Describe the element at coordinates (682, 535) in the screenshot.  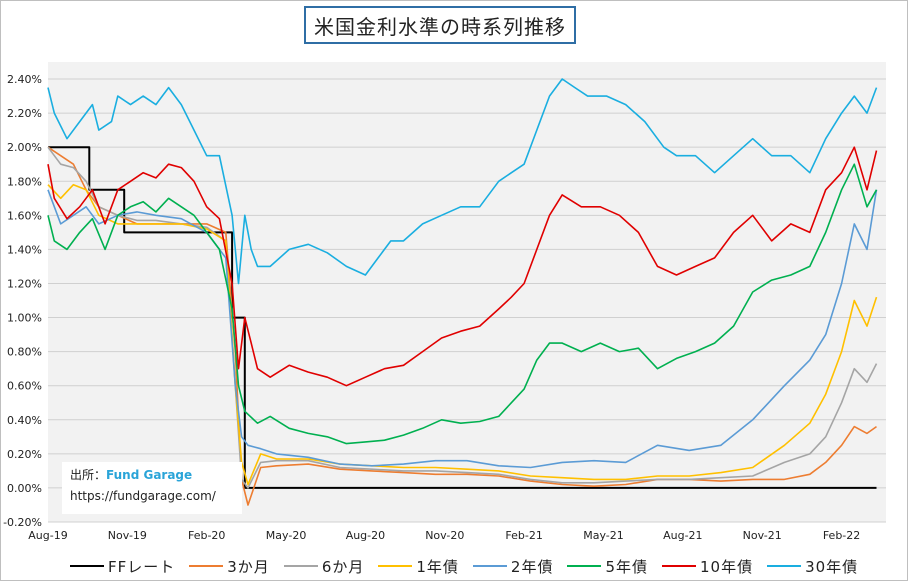
I see `x-tick-label: Aug-21` at that location.